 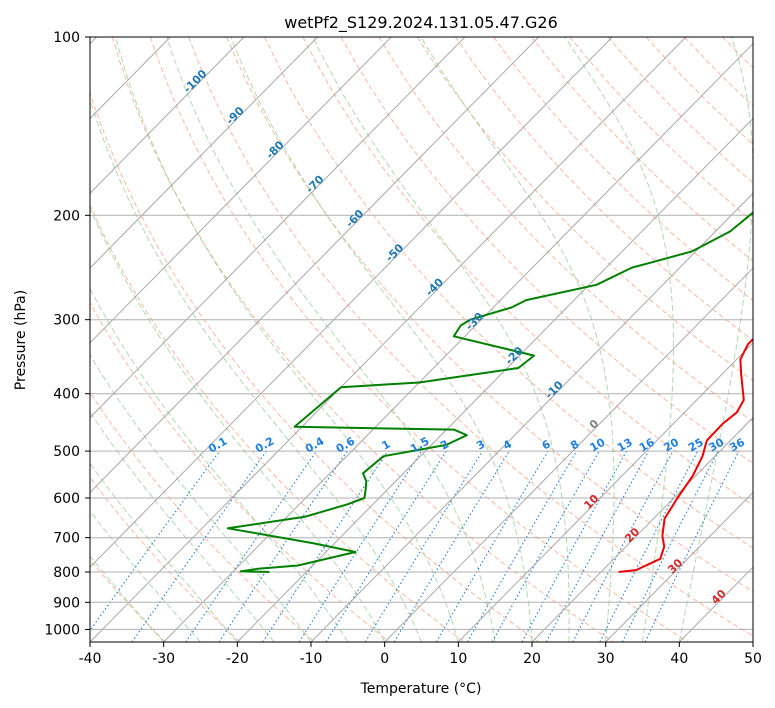 I want to click on x-tick-label: -10, so click(x=311, y=659).